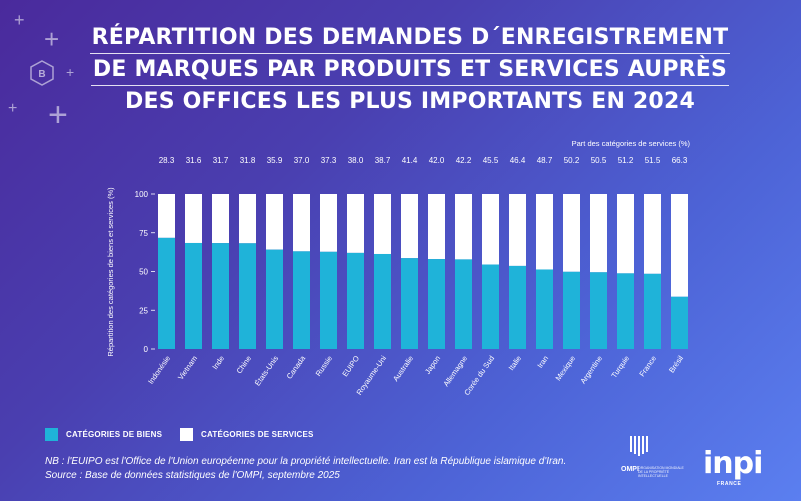 The height and width of the screenshot is (501, 801). What do you see at coordinates (680, 160) in the screenshot?
I see `top-value-label: 66.3` at bounding box center [680, 160].